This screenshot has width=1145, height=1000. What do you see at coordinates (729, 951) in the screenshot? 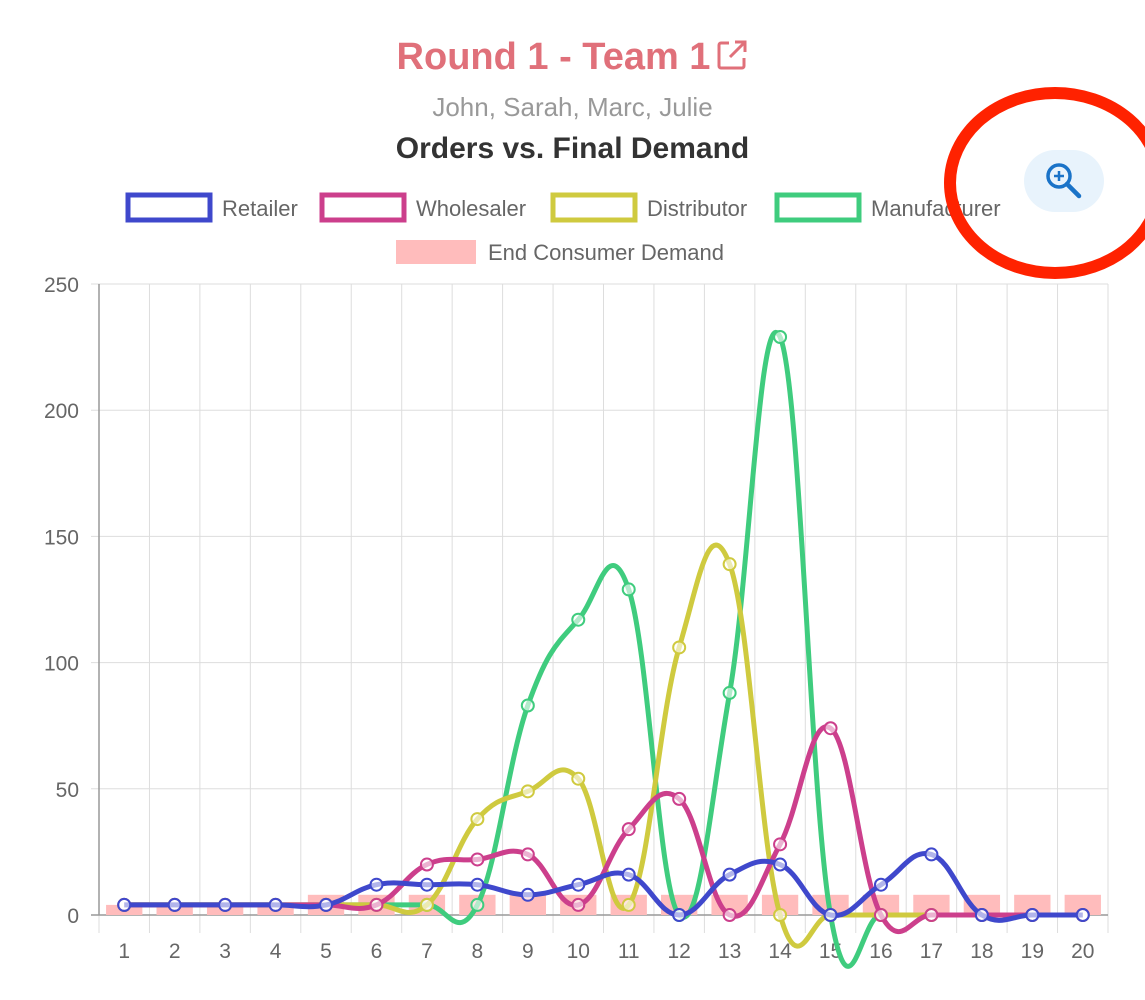
I see `x-tick-label: 13` at bounding box center [729, 951].